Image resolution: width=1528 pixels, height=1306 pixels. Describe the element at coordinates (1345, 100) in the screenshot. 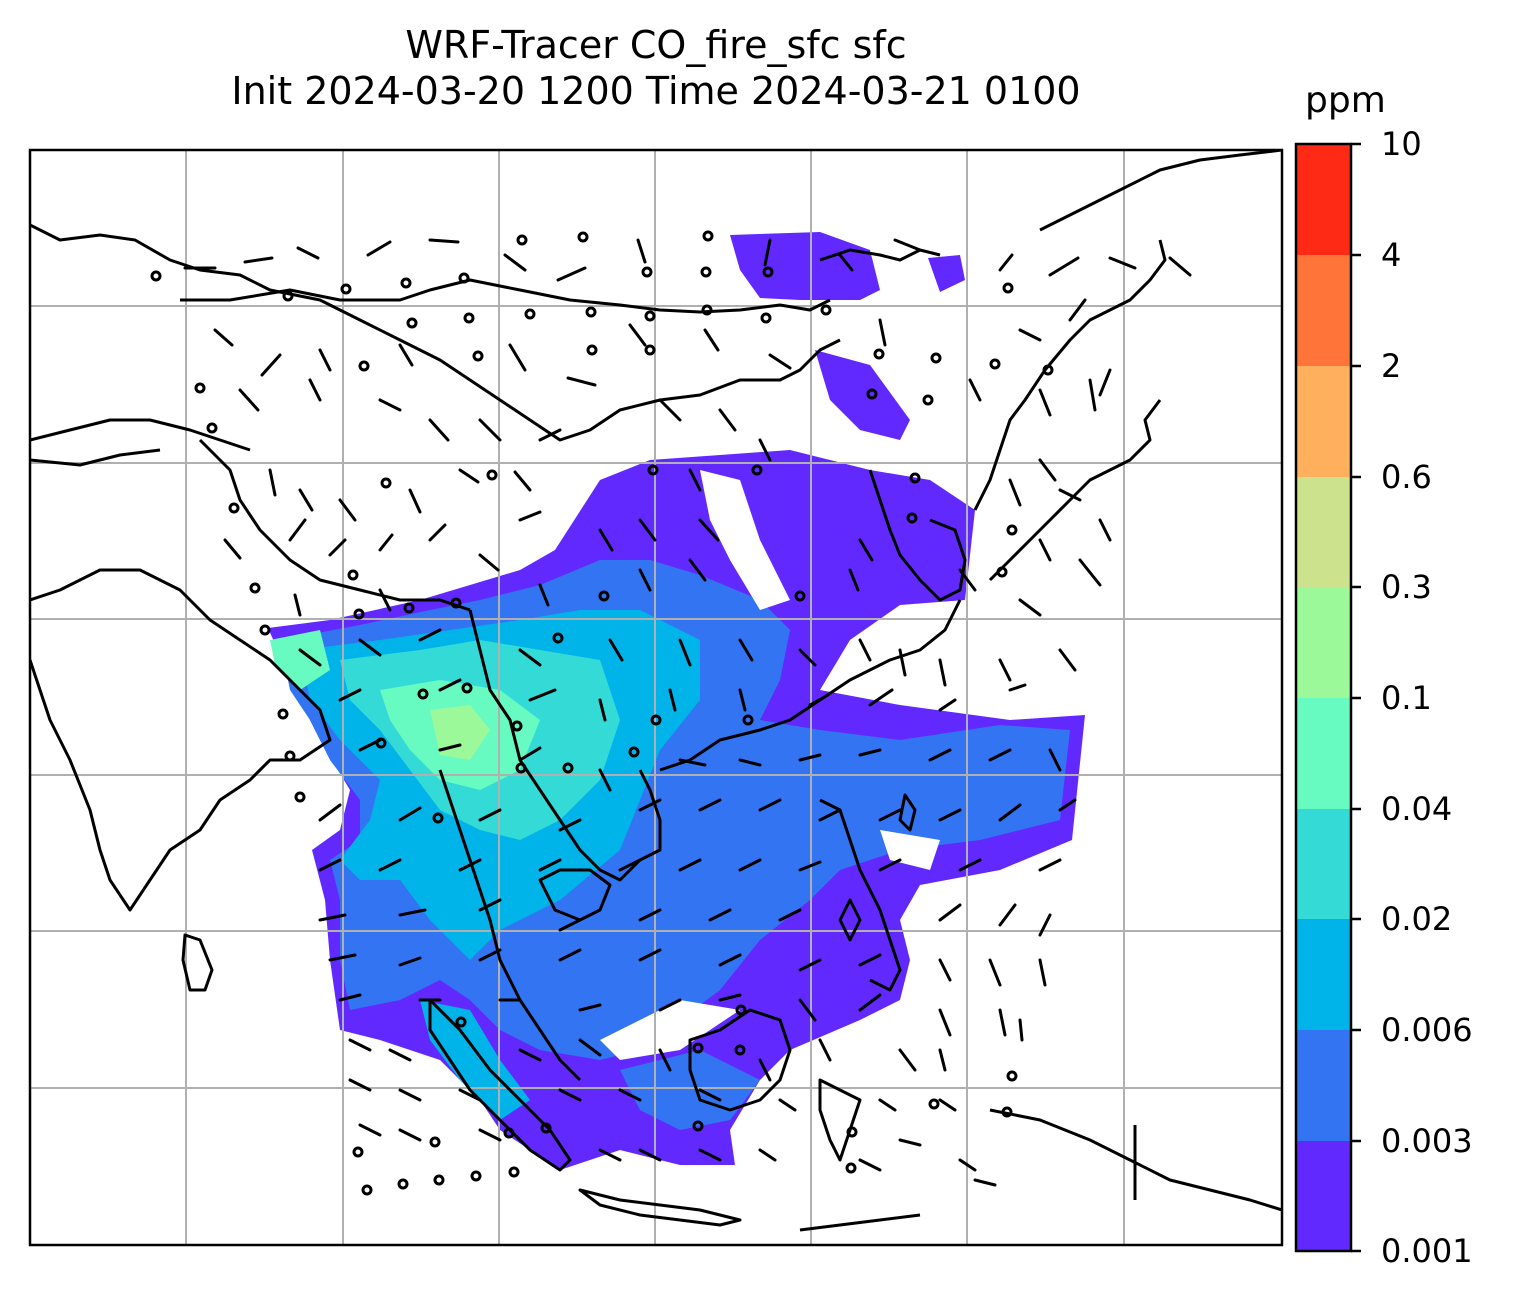

I see `colorbar-unit-label: ppm` at that location.